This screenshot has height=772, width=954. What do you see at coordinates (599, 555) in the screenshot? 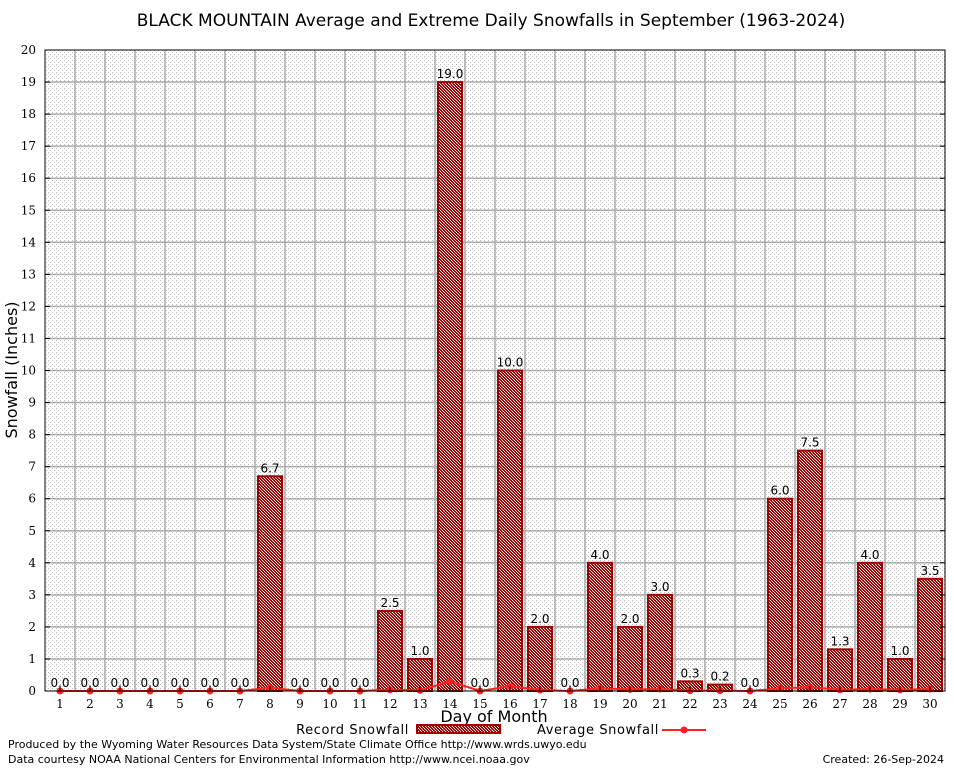
I see `bar-label-day-19: 4.0` at bounding box center [599, 555].